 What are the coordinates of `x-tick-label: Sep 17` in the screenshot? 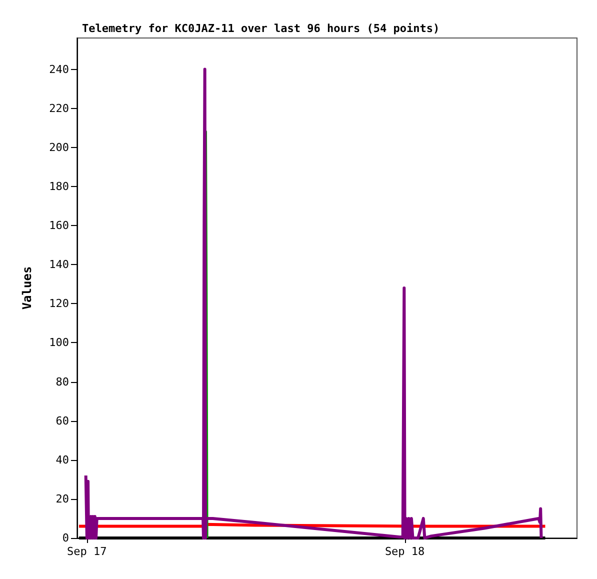 It's located at (87, 551).